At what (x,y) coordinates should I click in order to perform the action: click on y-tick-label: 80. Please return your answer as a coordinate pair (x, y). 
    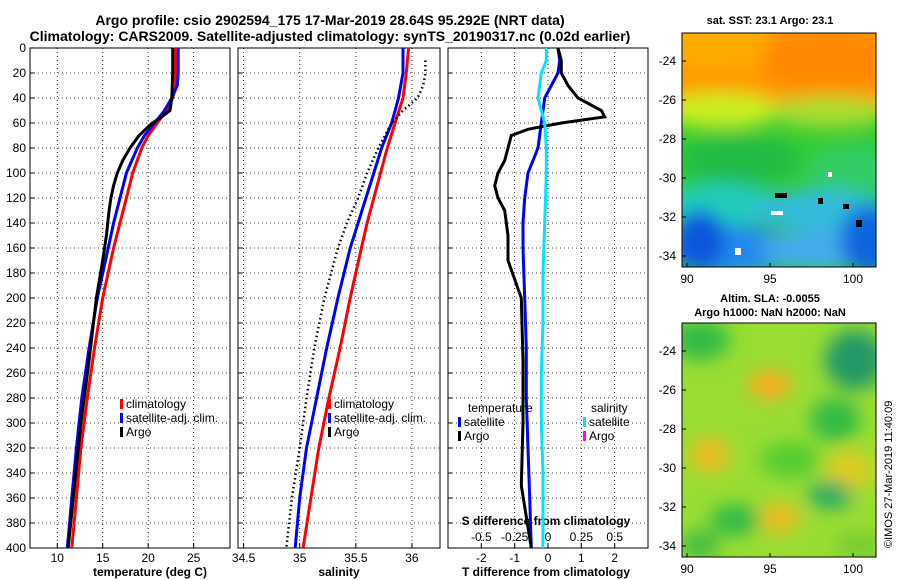
    Looking at the image, I should click on (20, 148).